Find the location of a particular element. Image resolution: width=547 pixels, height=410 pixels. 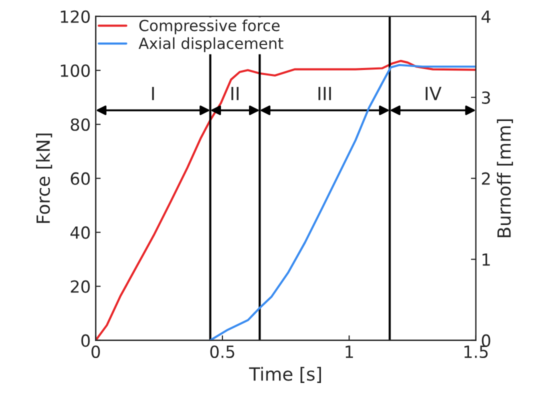

y2-tick-label: 1 is located at coordinates (486, 260).